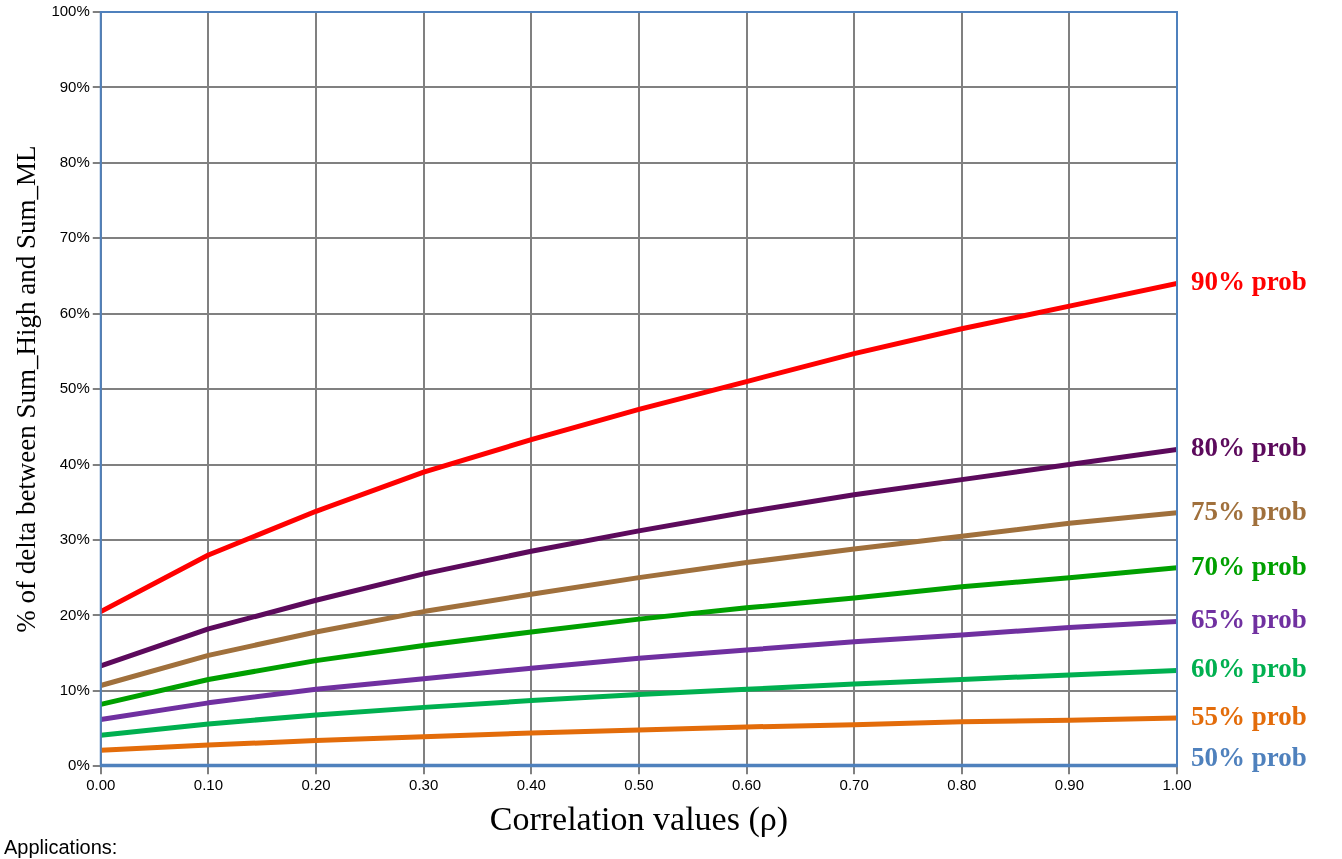 Image resolution: width=1342 pixels, height=859 pixels. What do you see at coordinates (1177, 785) in the screenshot?
I see `x-tick-label: 1.00` at bounding box center [1177, 785].